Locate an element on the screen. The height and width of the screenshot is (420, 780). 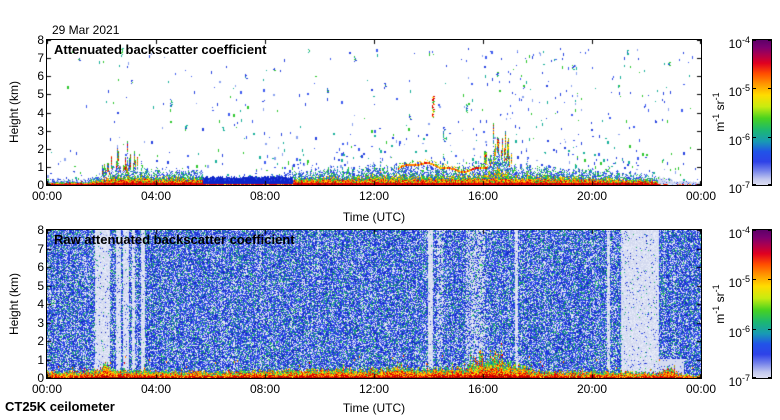
x-axis-label-top: Time (UTC) is located at coordinates (374, 217).